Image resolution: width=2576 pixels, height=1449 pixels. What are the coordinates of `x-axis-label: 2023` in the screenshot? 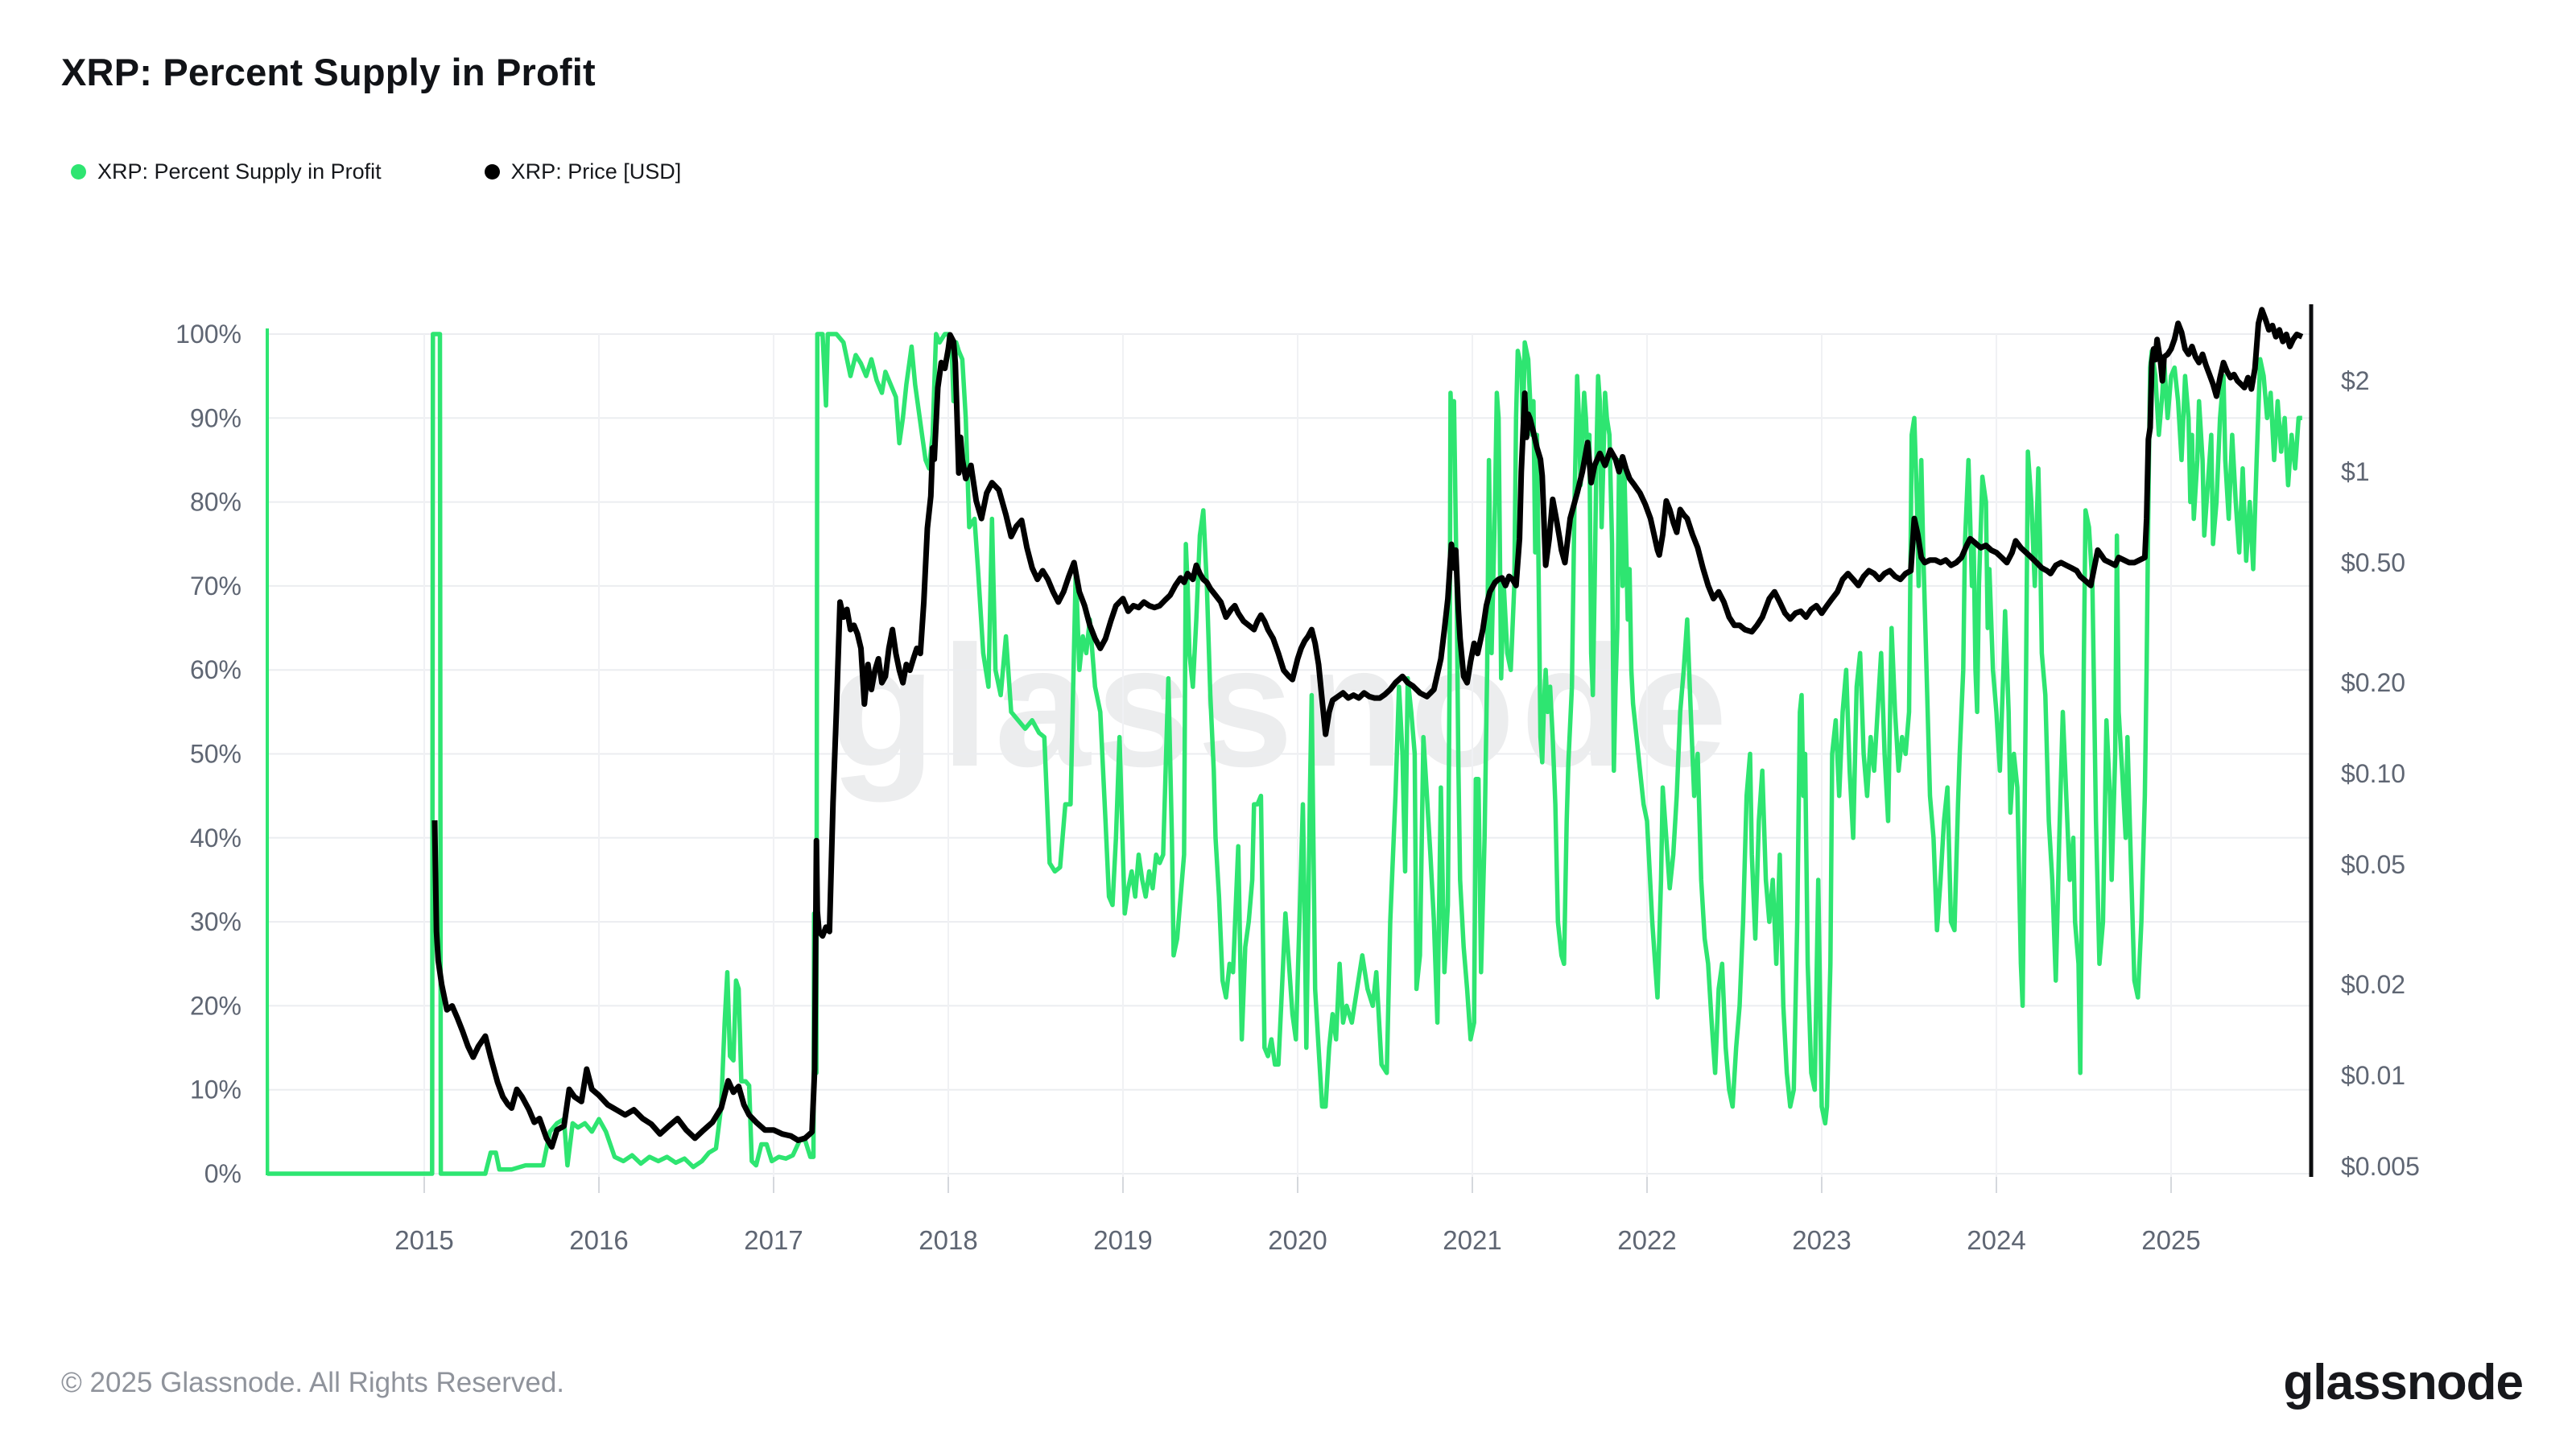 It's located at (1821, 1240).